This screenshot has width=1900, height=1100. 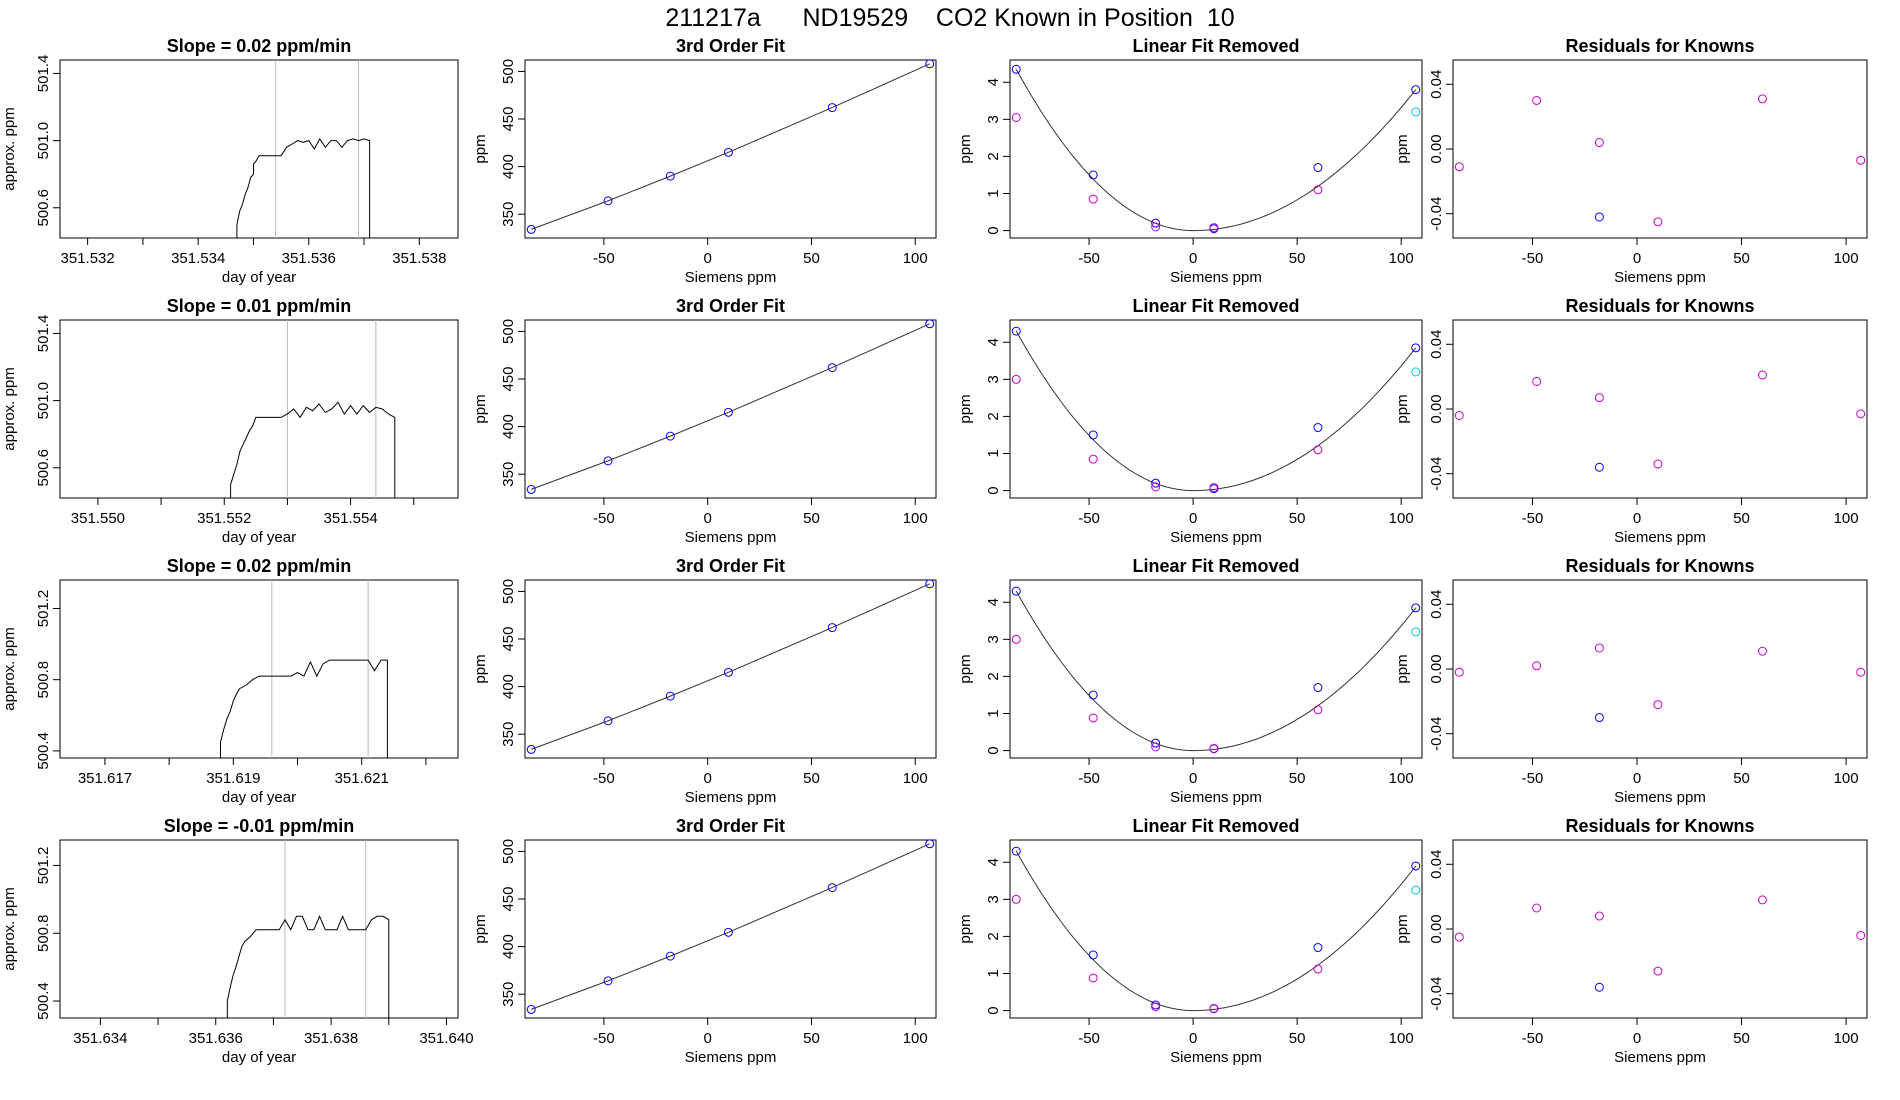 What do you see at coordinates (216, 1038) in the screenshot?
I see `x-tick-label: 351.636` at bounding box center [216, 1038].